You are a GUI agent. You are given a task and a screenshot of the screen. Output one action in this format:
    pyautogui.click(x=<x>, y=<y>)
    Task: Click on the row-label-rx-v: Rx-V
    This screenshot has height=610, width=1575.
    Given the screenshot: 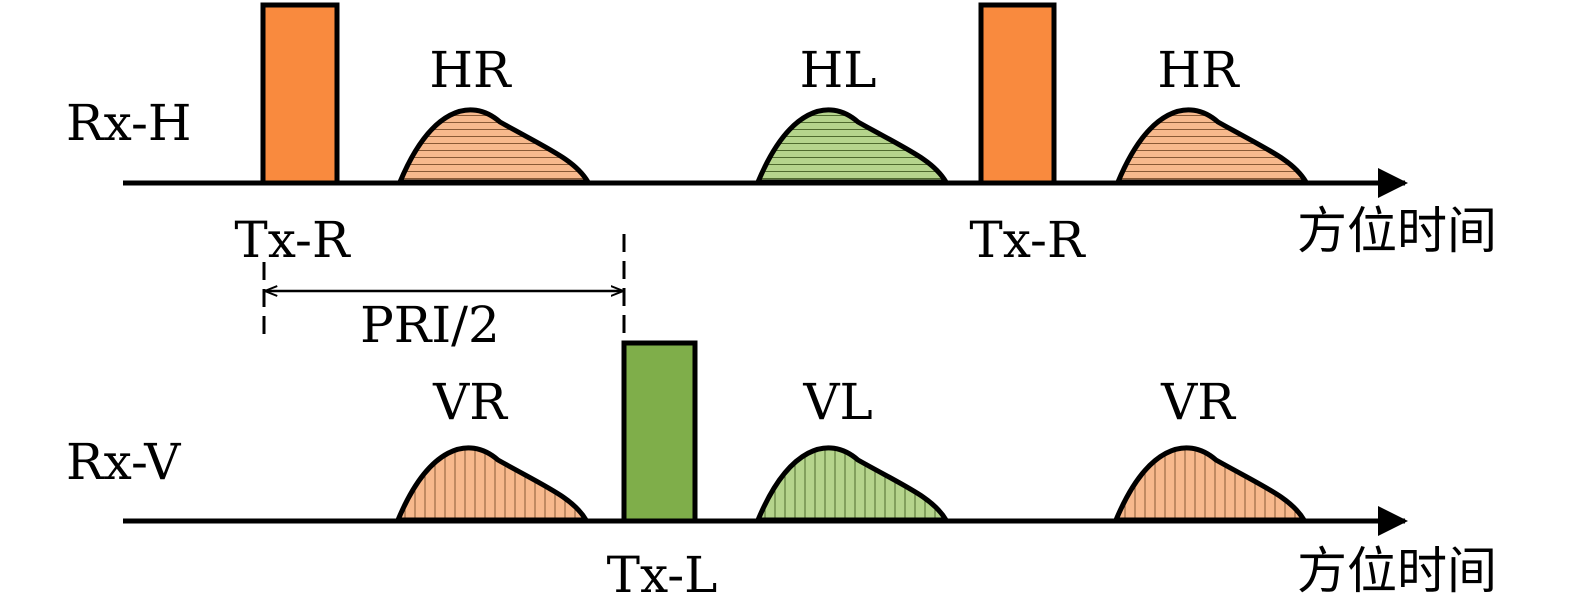 What is the action you would take?
    pyautogui.click(x=123, y=462)
    